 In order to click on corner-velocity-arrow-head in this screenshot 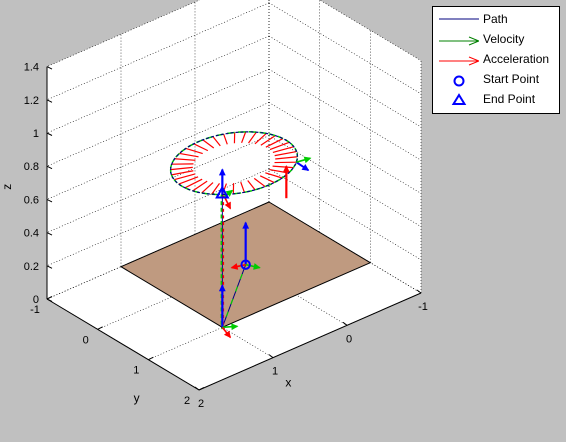, I will do `click(235, 327)`.